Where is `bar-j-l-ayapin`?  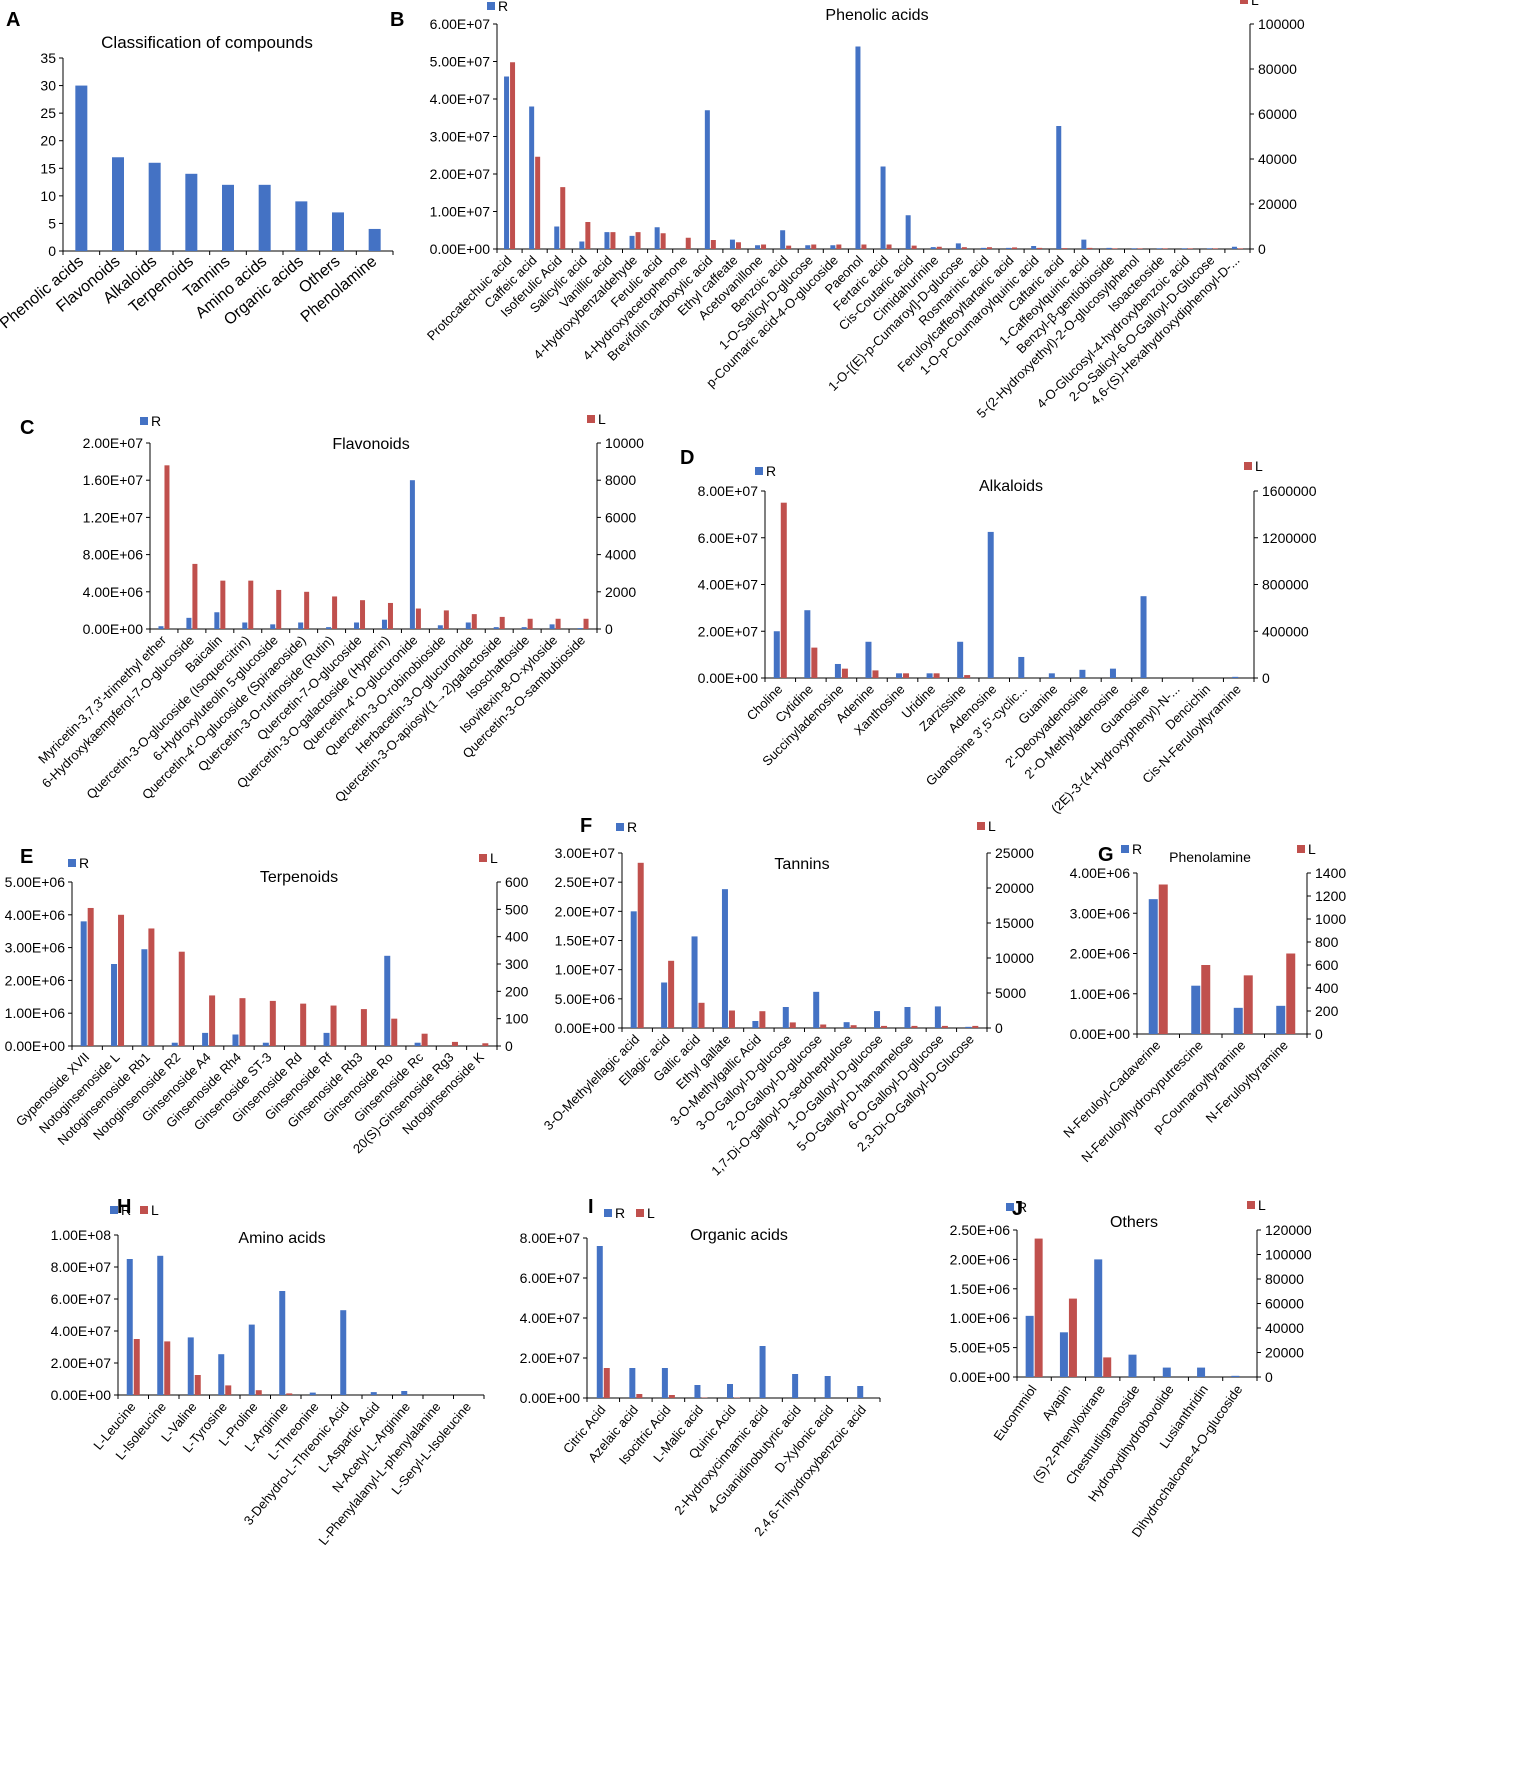 bar-j-l-ayapin is located at coordinates (1072, 1337).